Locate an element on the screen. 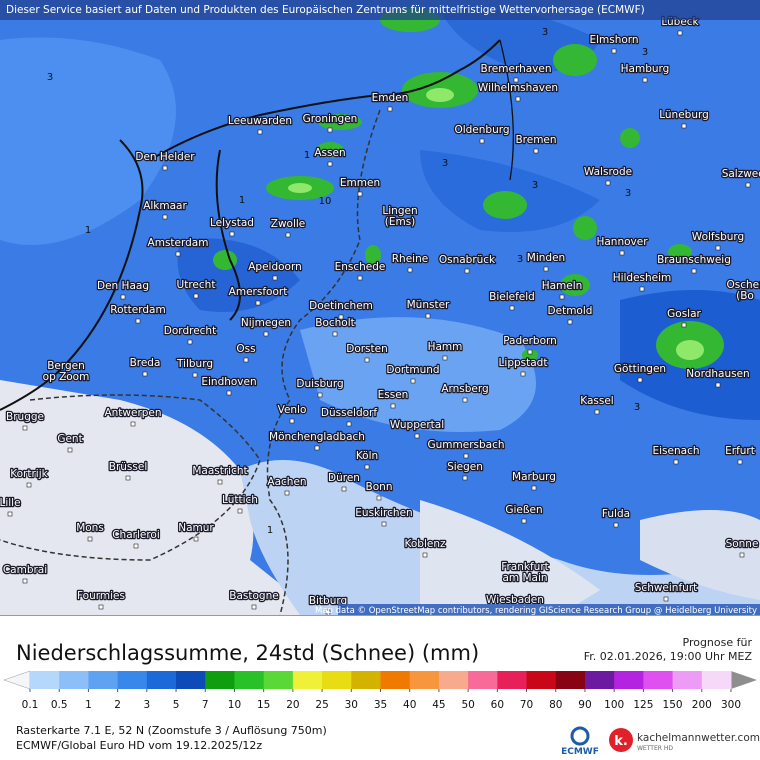  ecmwf-logo: ECMWF is located at coordinates (580, 741).